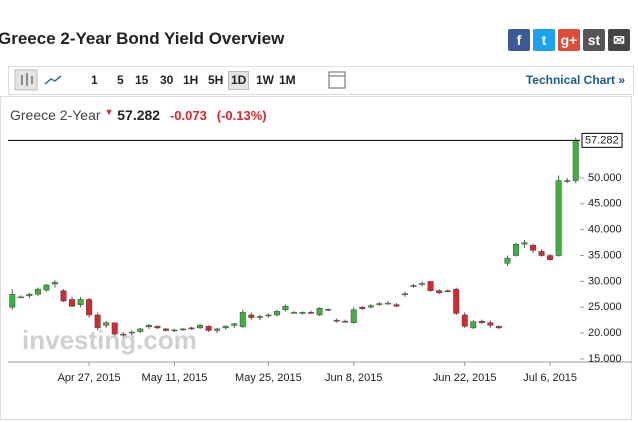  I want to click on y-tick-label: 50.000, so click(605, 178).